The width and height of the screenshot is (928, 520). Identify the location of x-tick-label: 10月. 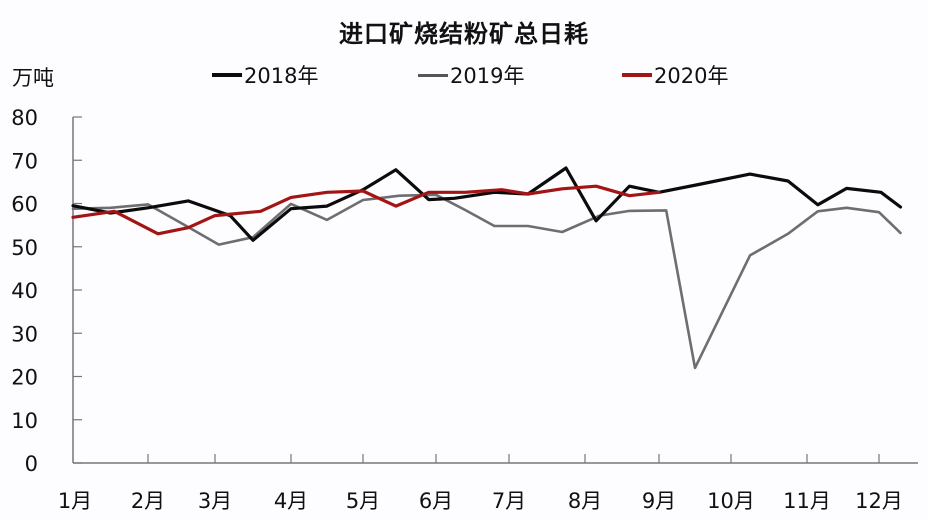
(731, 501).